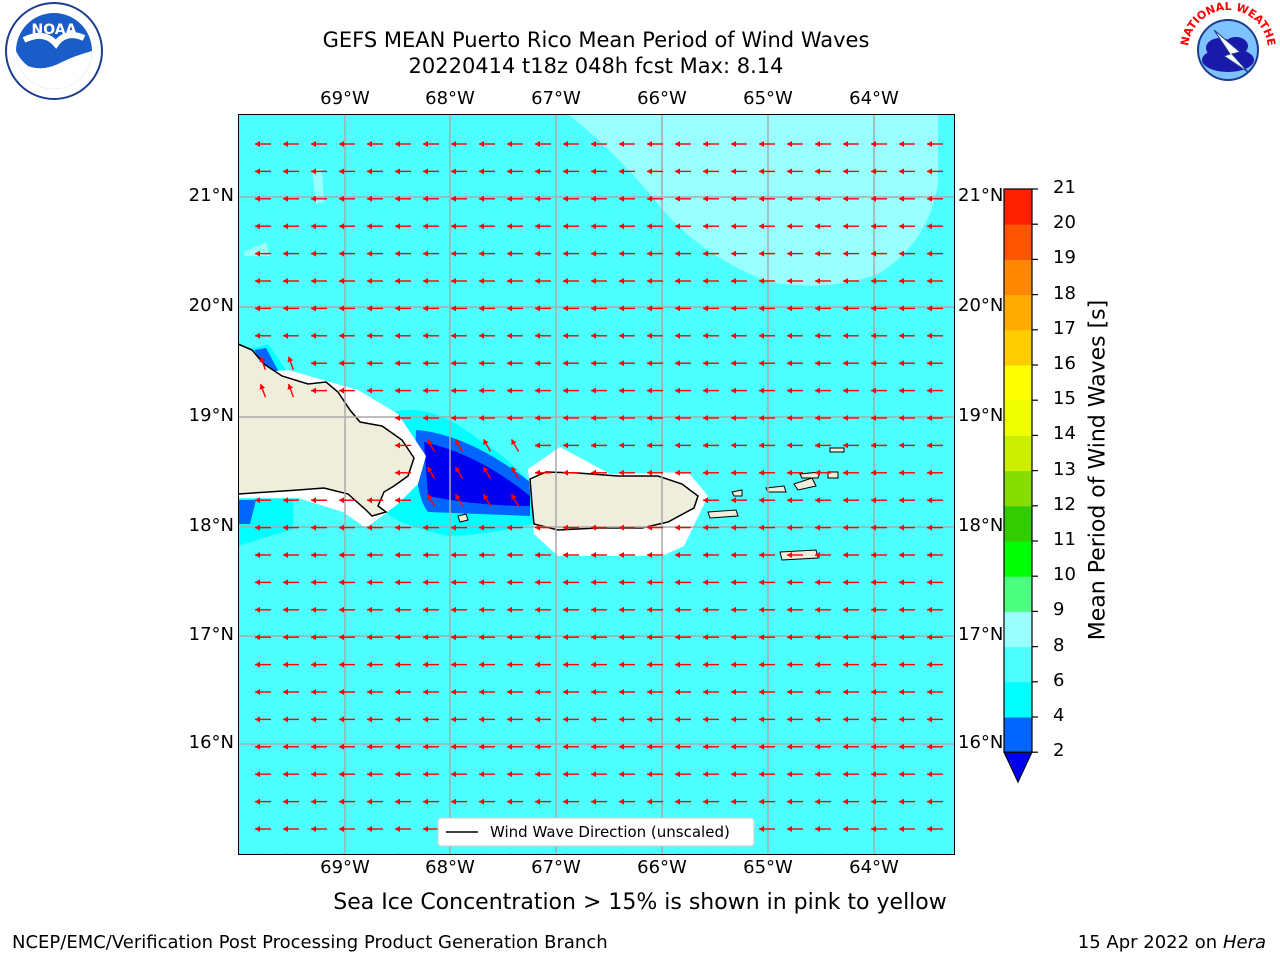 The image size is (1280, 960). I want to click on high-period-patch-west, so click(257, 249).